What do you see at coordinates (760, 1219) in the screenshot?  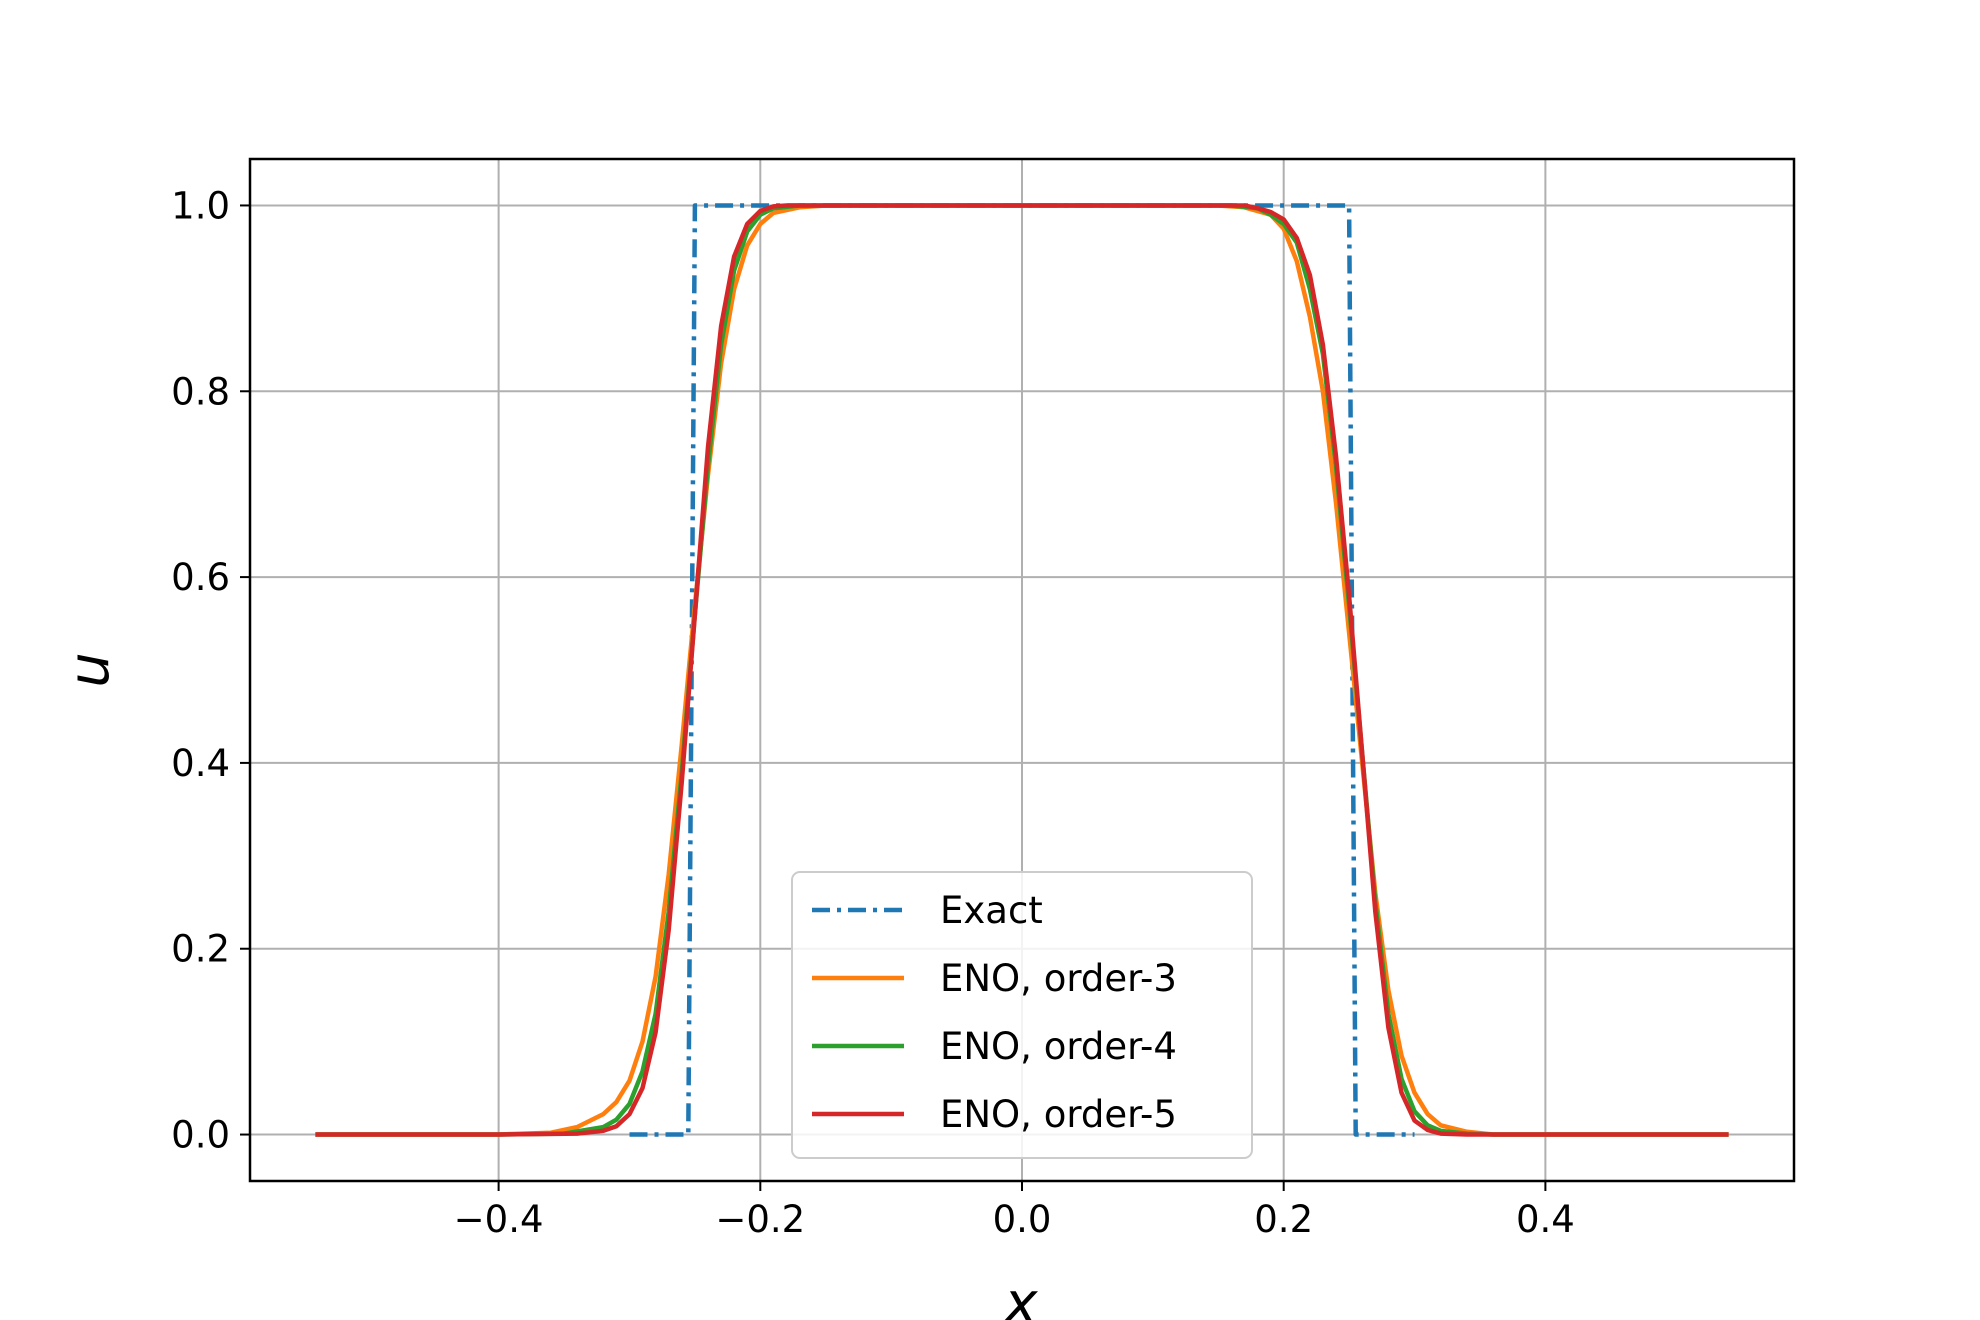 I see `x-tick-label: −0.2` at bounding box center [760, 1219].